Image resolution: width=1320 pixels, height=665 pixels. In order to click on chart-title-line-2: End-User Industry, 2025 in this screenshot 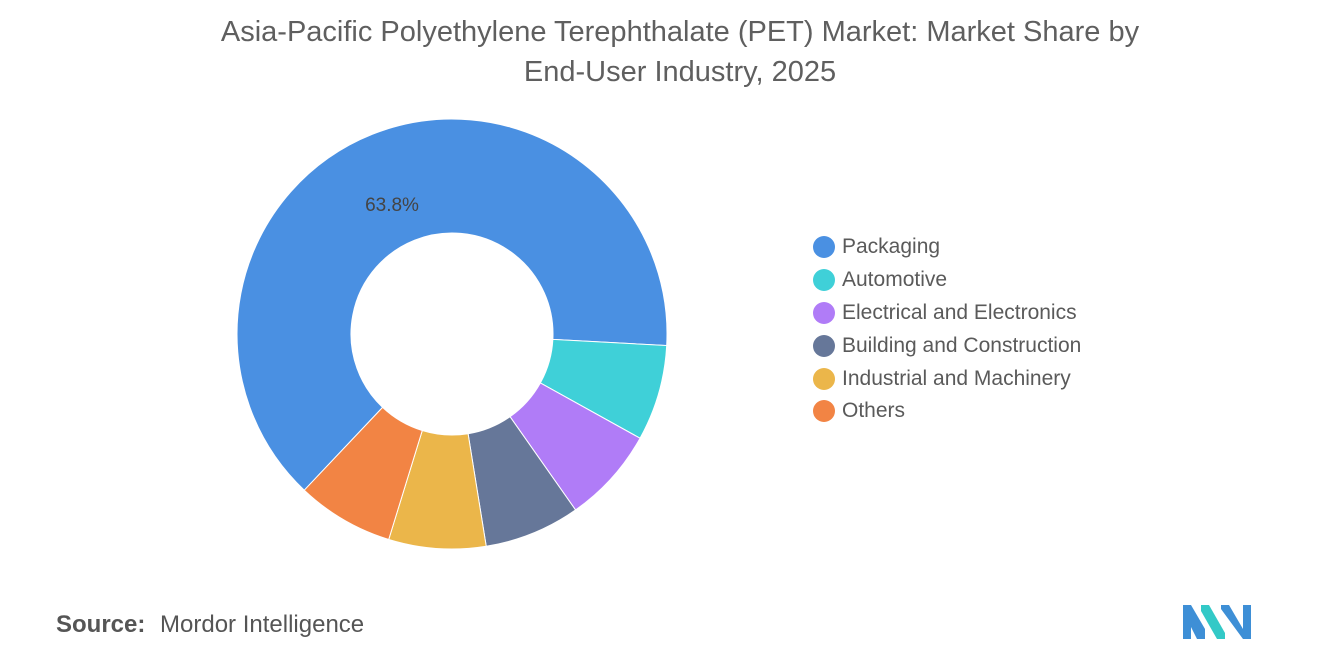, I will do `click(680, 72)`.